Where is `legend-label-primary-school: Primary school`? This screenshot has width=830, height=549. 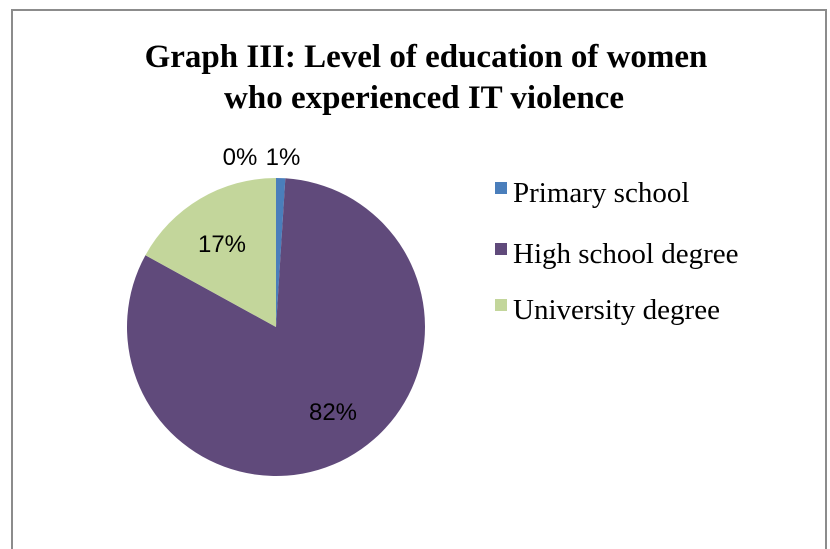 legend-label-primary-school: Primary school is located at coordinates (601, 193).